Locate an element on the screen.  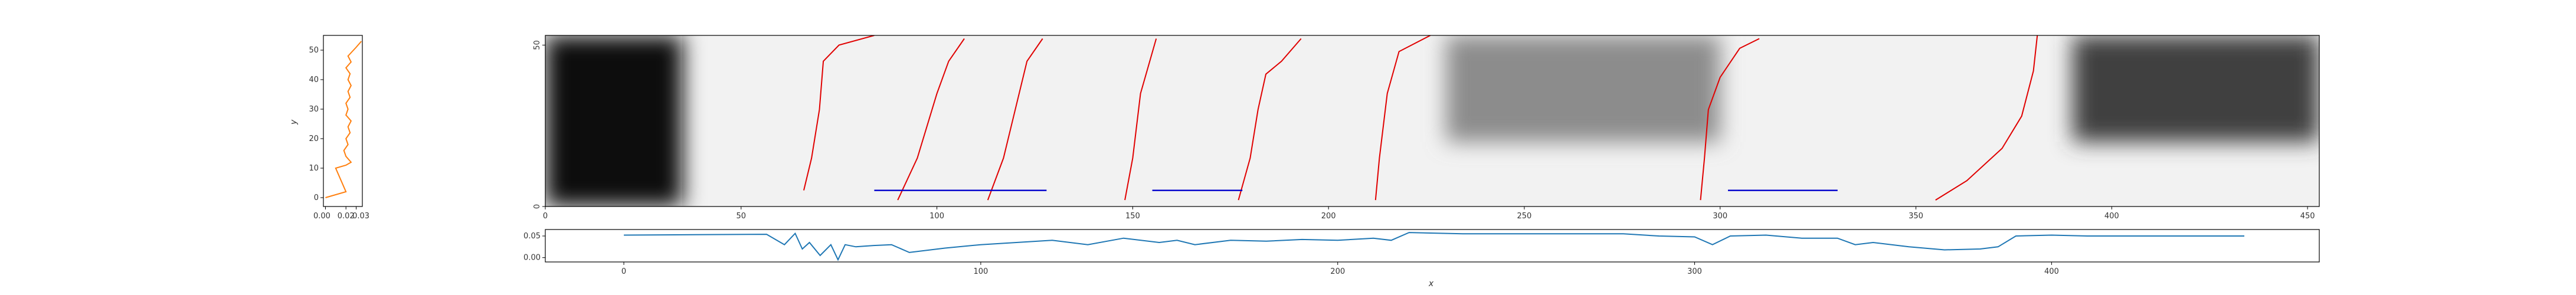
y-profile-y-tick-label: 40 is located at coordinates (314, 80).